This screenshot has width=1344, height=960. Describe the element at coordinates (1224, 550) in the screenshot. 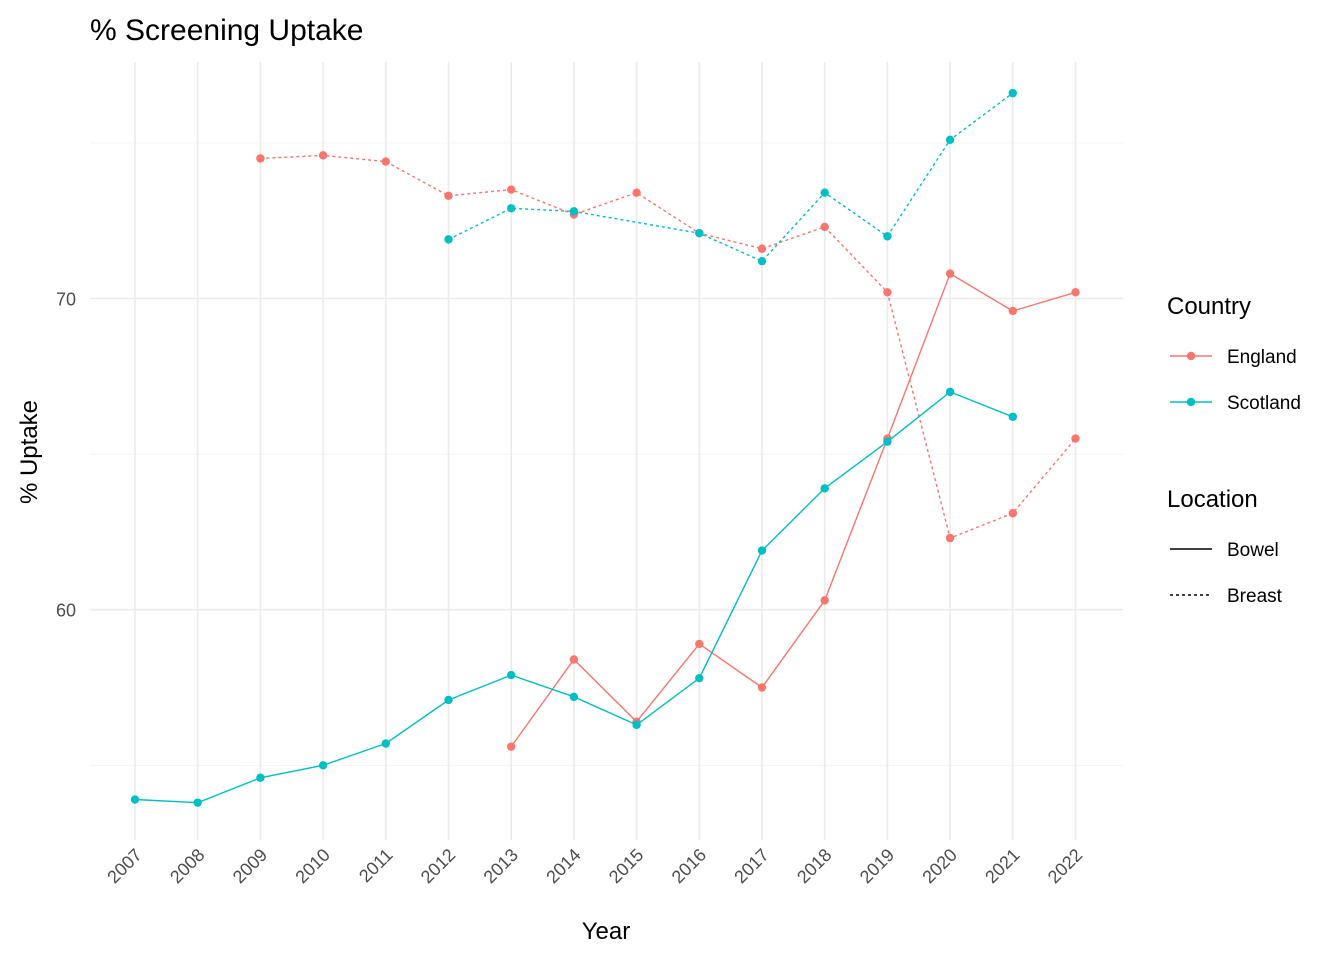

I see `legend-item-bowel: Bowel` at that location.